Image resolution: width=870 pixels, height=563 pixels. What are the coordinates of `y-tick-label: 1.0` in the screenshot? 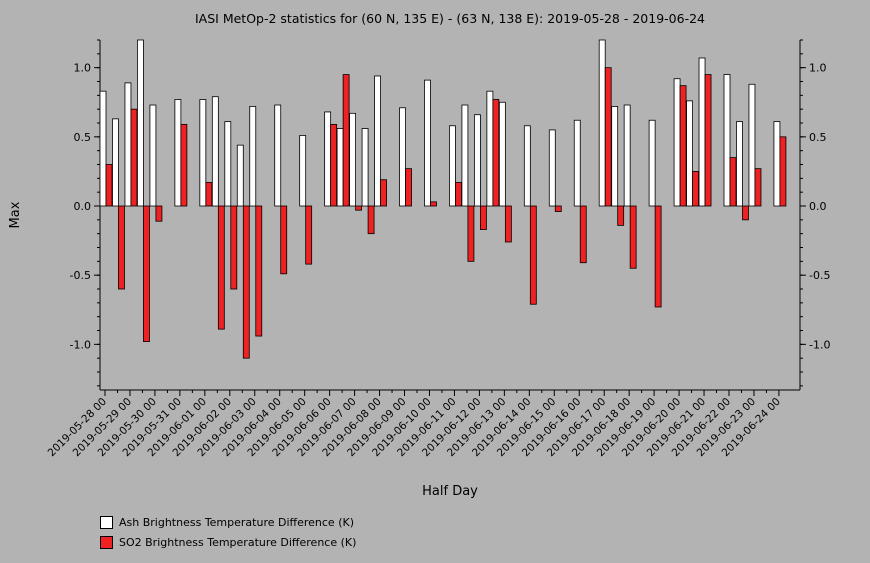 It's located at (83, 68).